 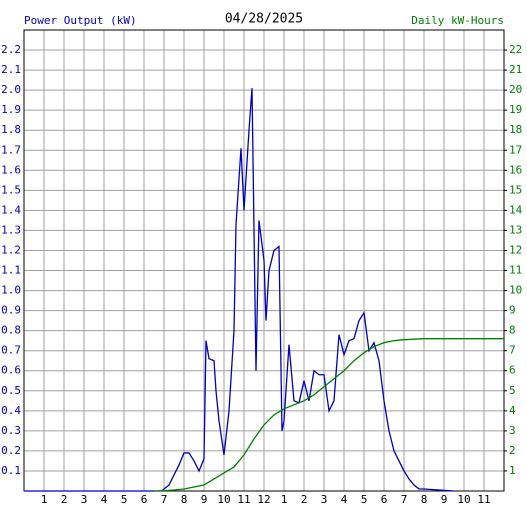 What do you see at coordinates (264, 19) in the screenshot?
I see `chart-title: 04/28/2025` at bounding box center [264, 19].